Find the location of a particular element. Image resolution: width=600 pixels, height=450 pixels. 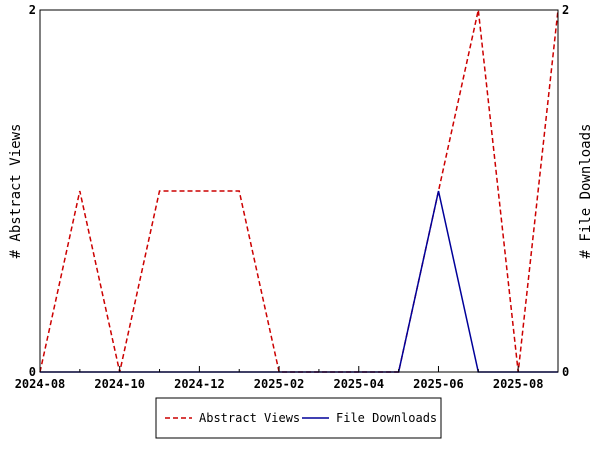

x-tick-label: 2025-06 is located at coordinates (438, 384).